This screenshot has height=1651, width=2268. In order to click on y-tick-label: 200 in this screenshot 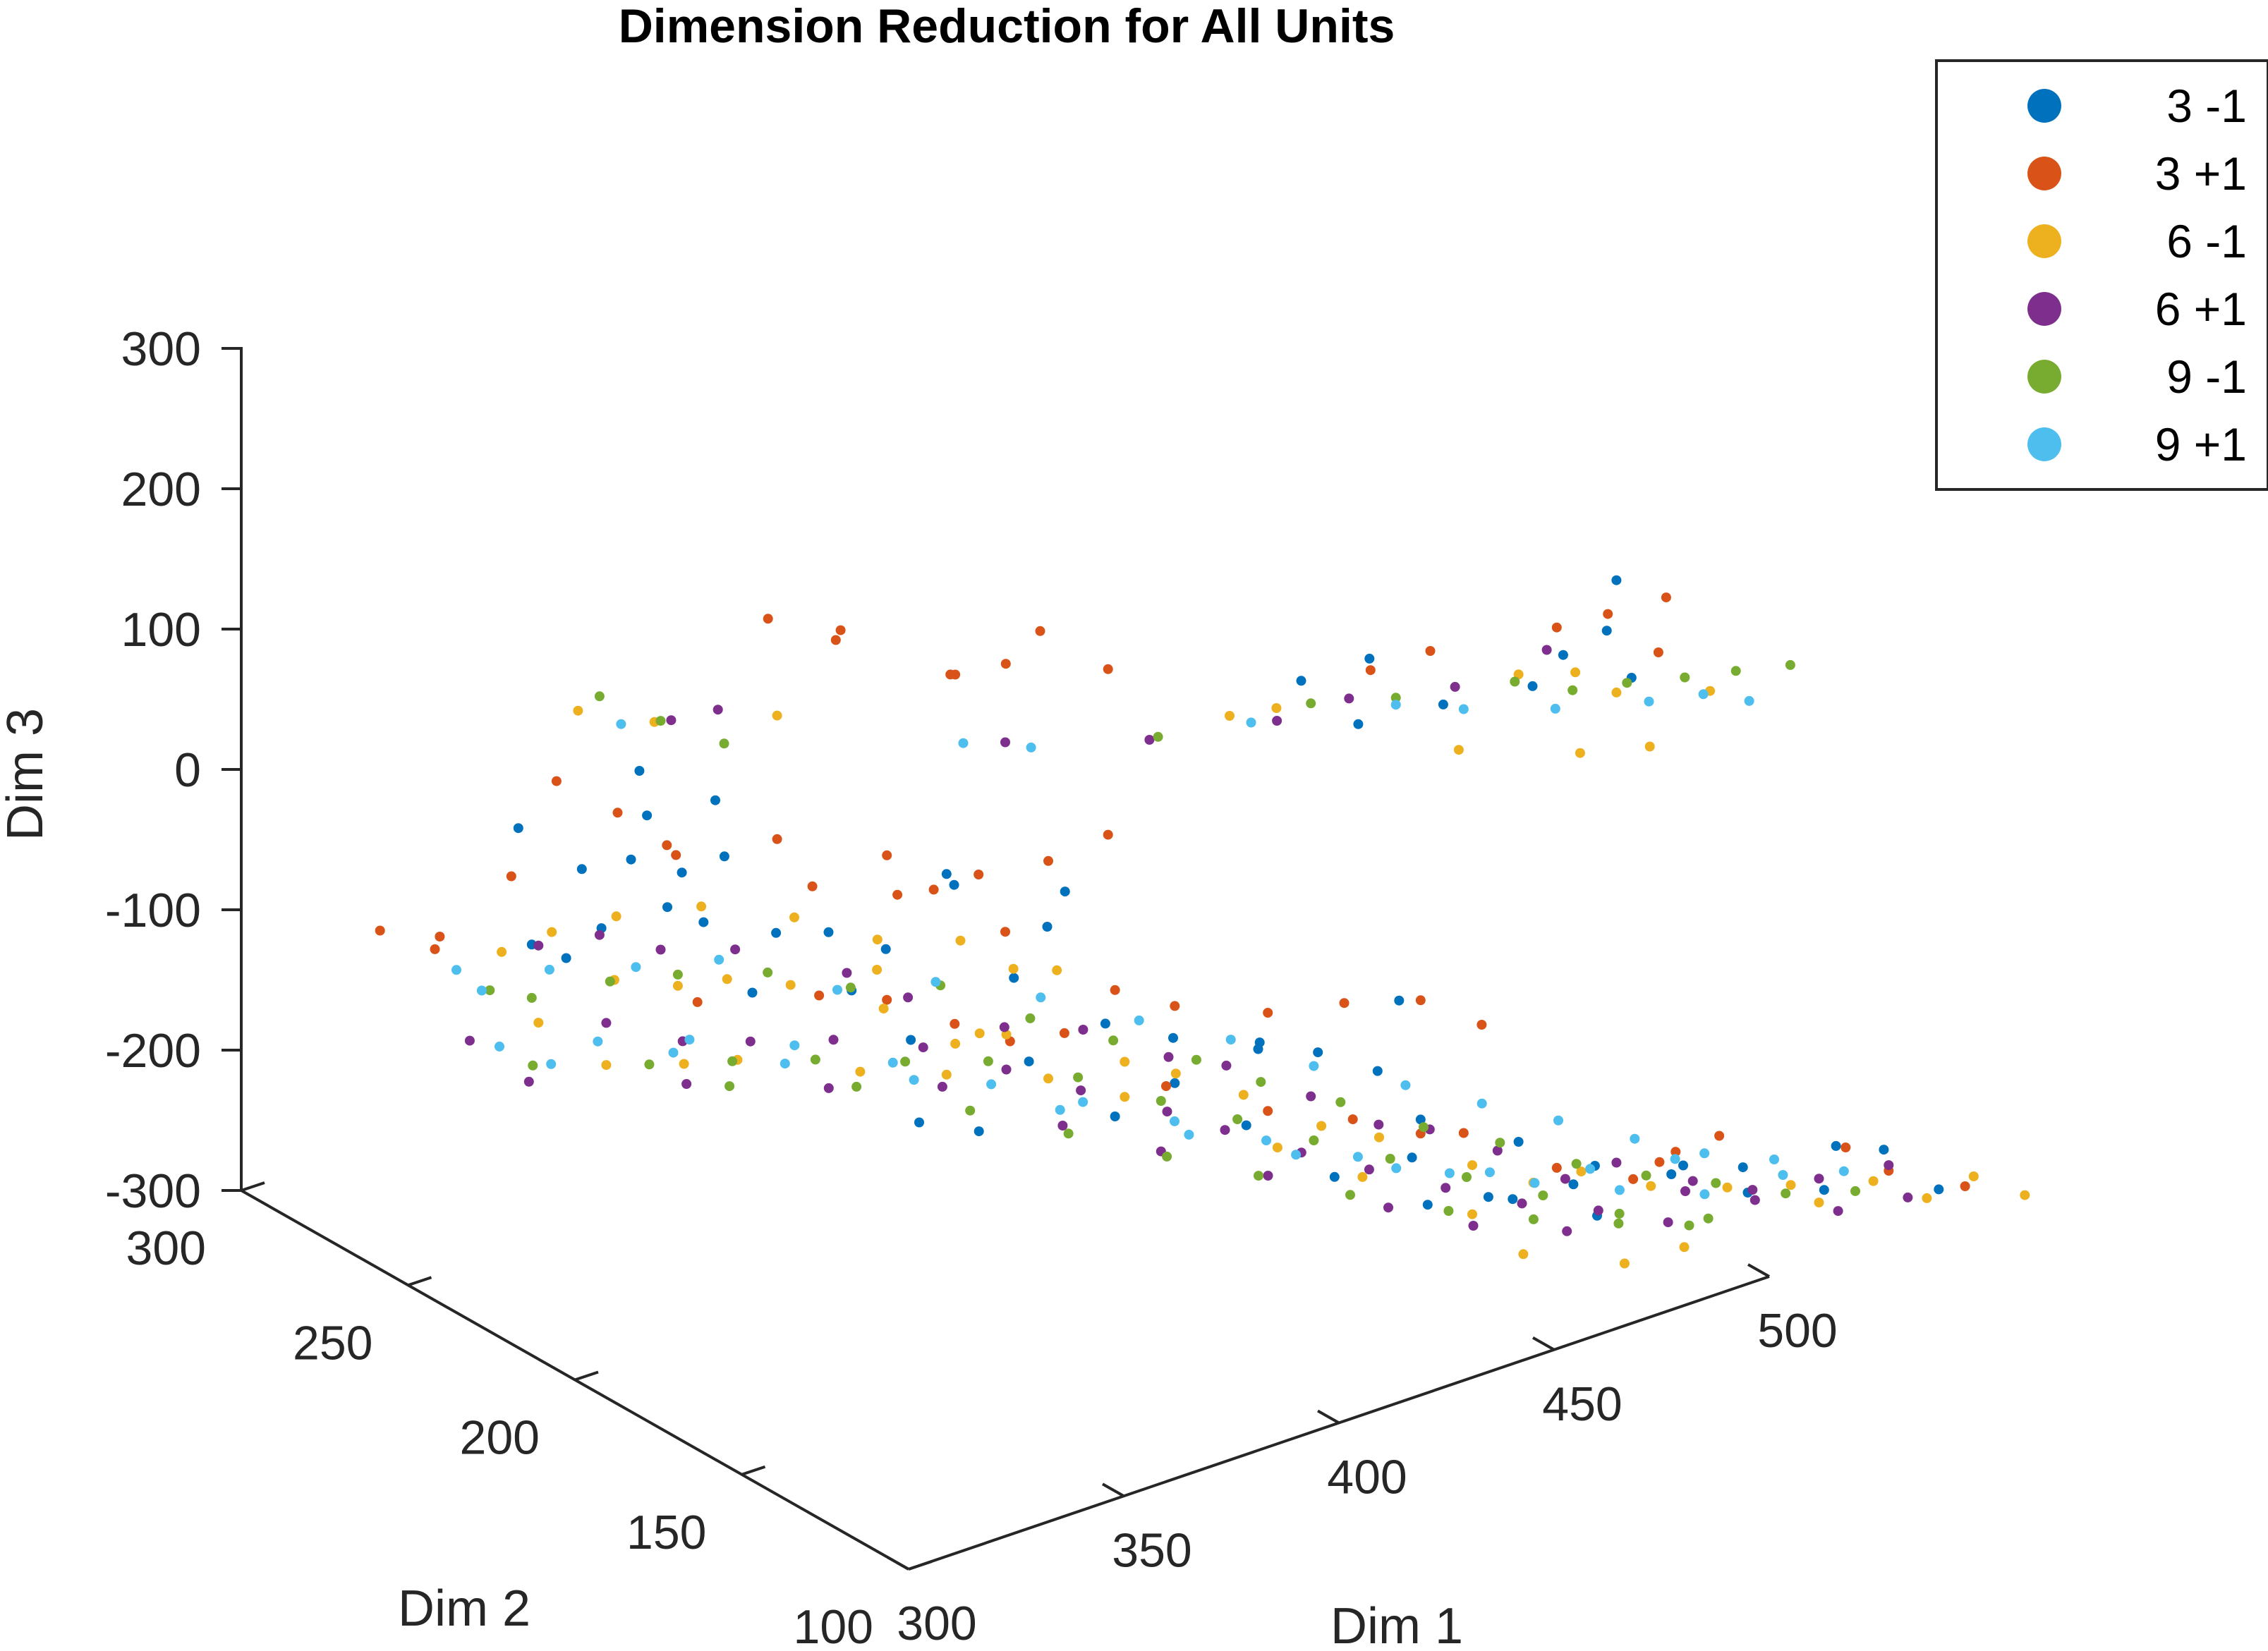, I will do `click(500, 1438)`.